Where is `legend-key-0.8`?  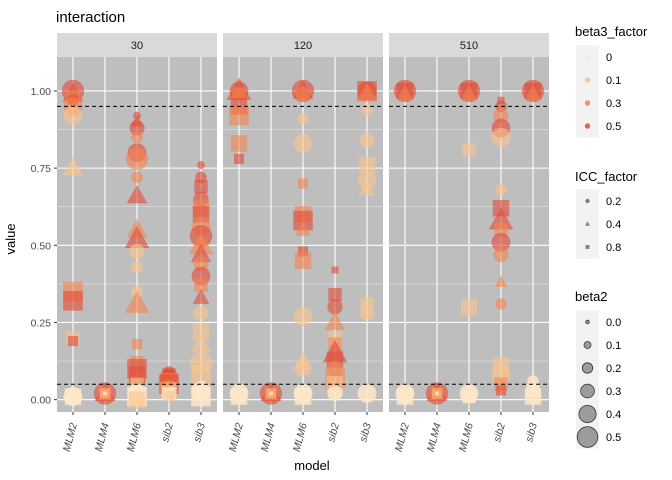 legend-key-0.8 is located at coordinates (587, 247).